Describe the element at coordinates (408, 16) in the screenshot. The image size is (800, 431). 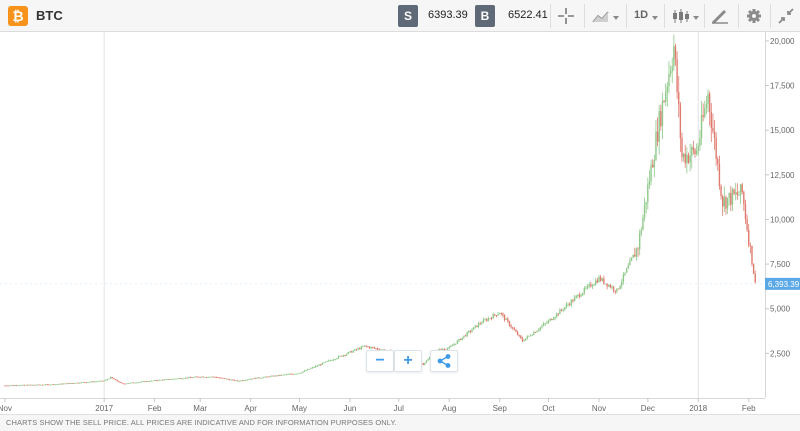
I see `sell-button: S` at that location.